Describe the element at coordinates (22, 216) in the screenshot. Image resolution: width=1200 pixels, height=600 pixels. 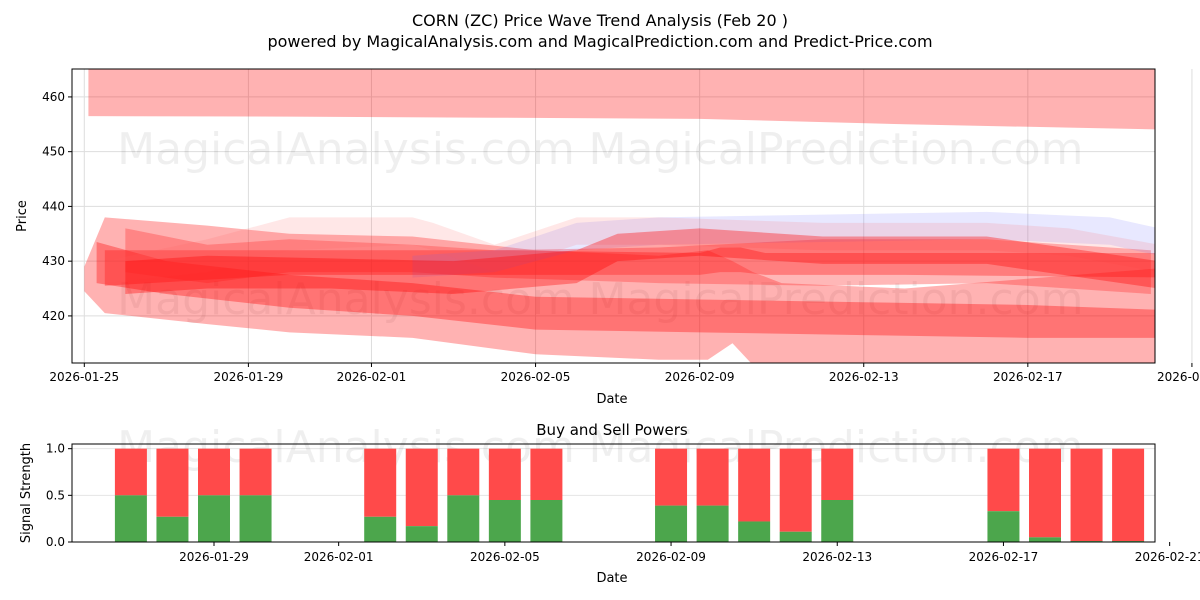
I see `y-axis-label: Price` at that location.